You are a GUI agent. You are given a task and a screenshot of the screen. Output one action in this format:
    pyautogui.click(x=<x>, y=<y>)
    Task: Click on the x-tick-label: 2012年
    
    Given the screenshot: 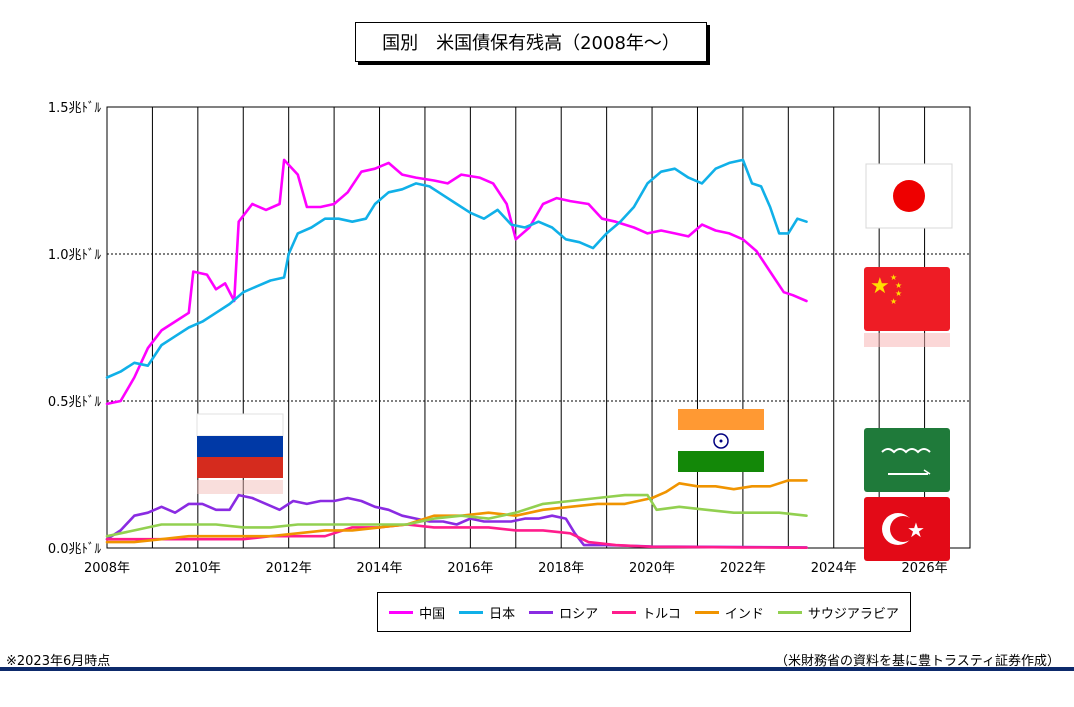 What is the action you would take?
    pyautogui.click(x=289, y=568)
    